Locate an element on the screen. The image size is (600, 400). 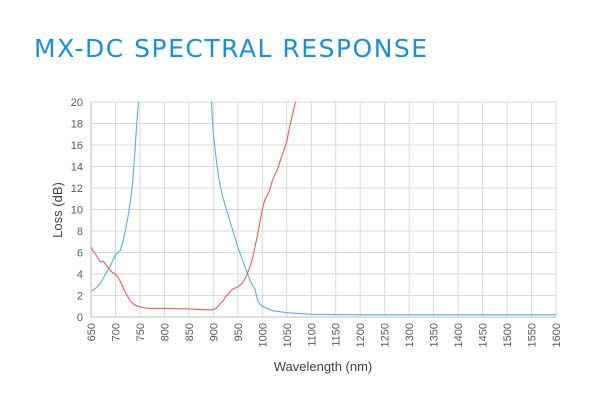
y-tick-label: 0 is located at coordinates (80, 318).